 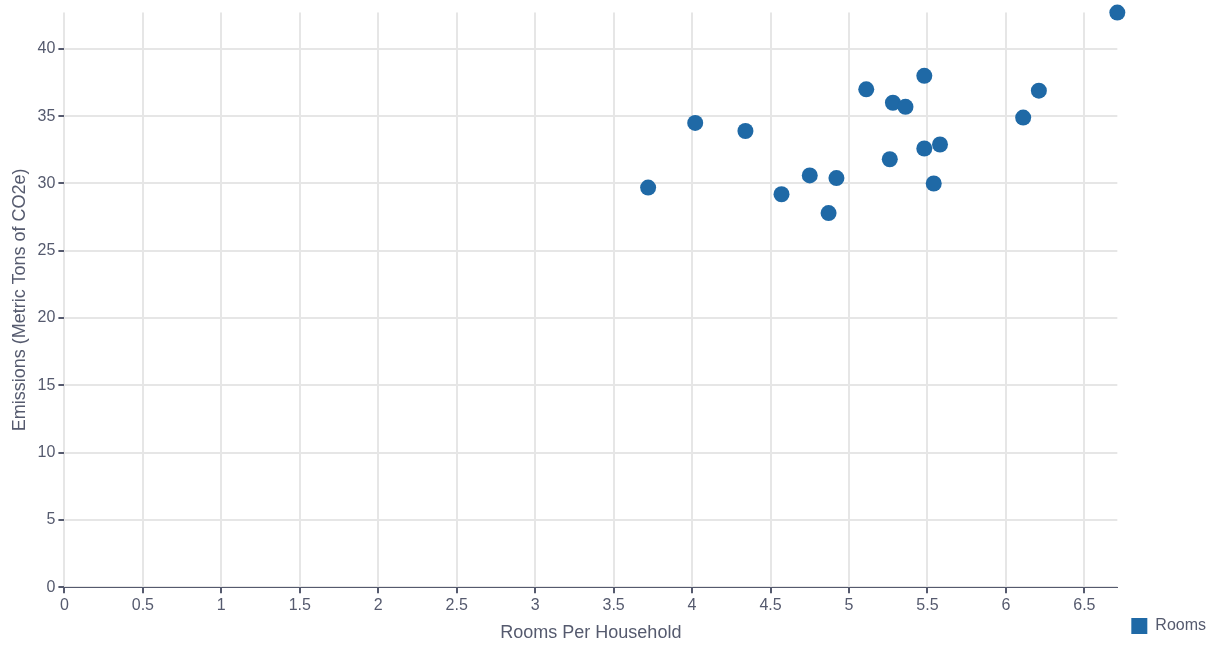 What do you see at coordinates (849, 605) in the screenshot?
I see `x-tick-label: 5` at bounding box center [849, 605].